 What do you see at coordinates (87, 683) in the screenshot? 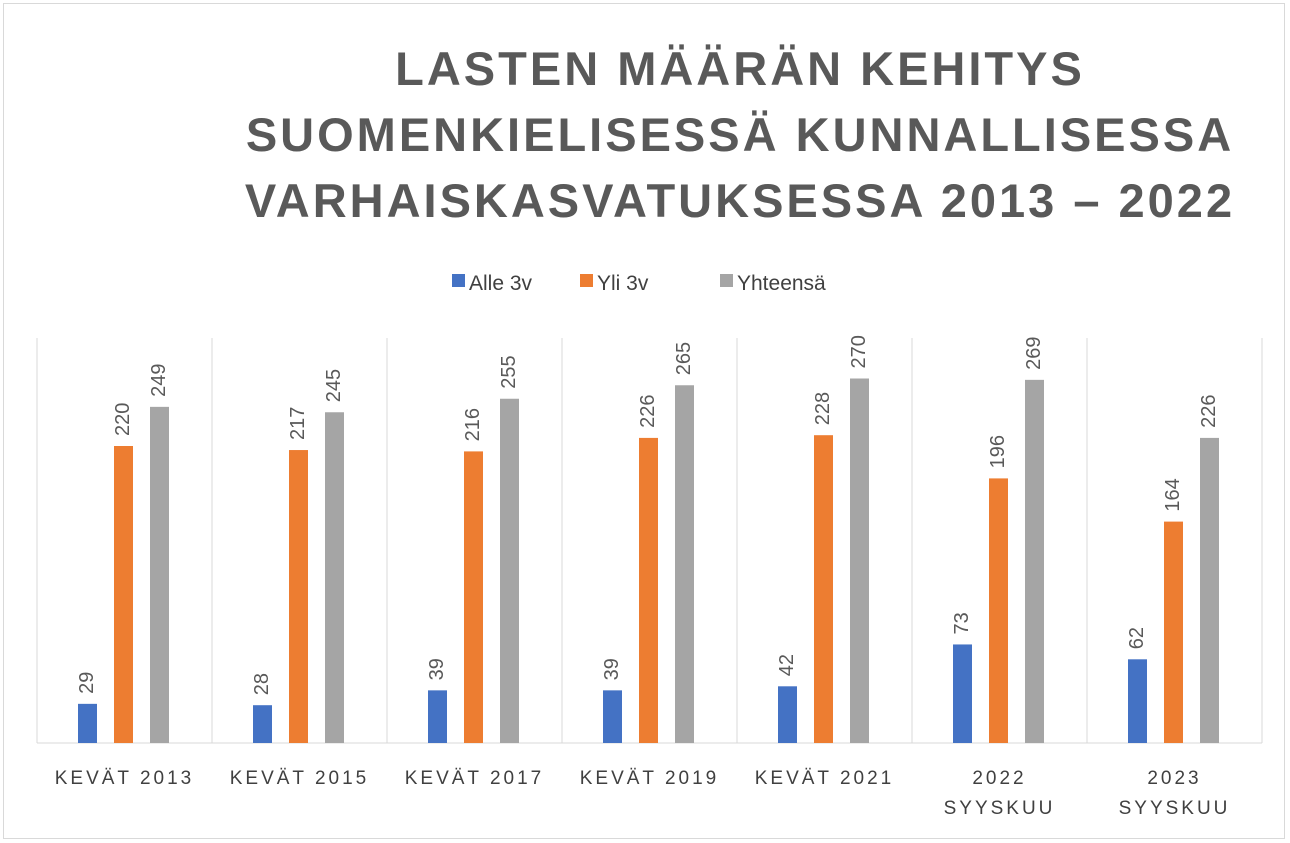
I see `data-label: 29` at bounding box center [87, 683].